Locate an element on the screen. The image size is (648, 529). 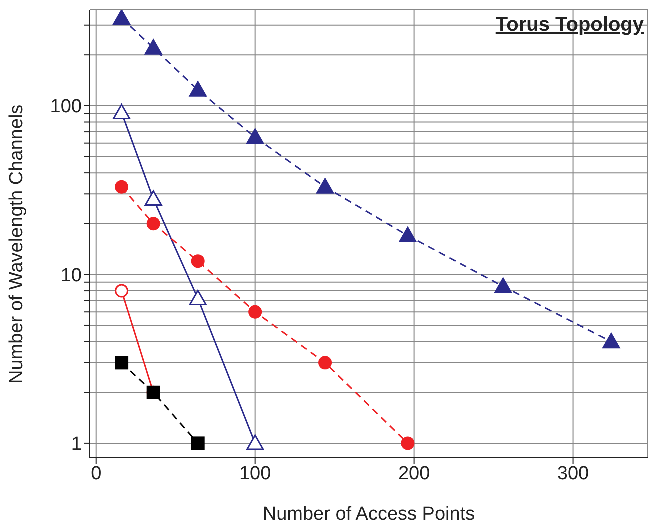
x-axis-title: Number of Access Points is located at coordinates (369, 514).